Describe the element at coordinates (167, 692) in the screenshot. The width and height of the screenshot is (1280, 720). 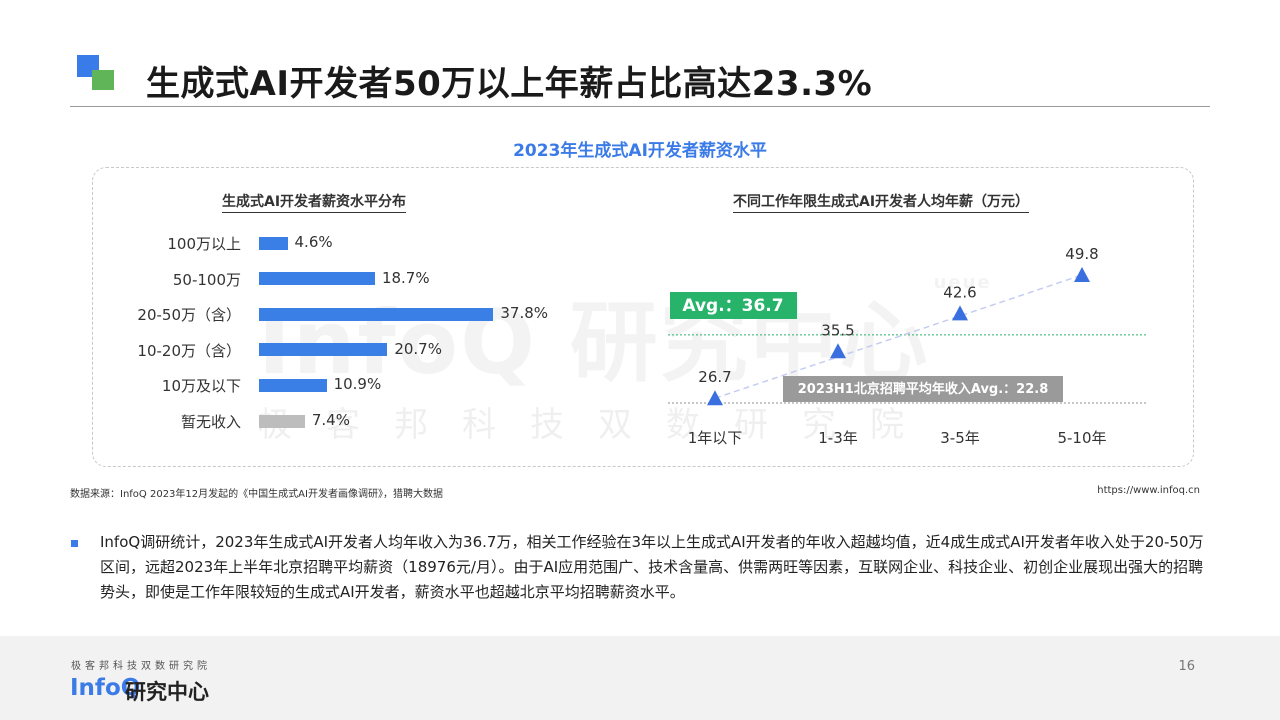
I see `footer-logo-text: 研究中心` at that location.